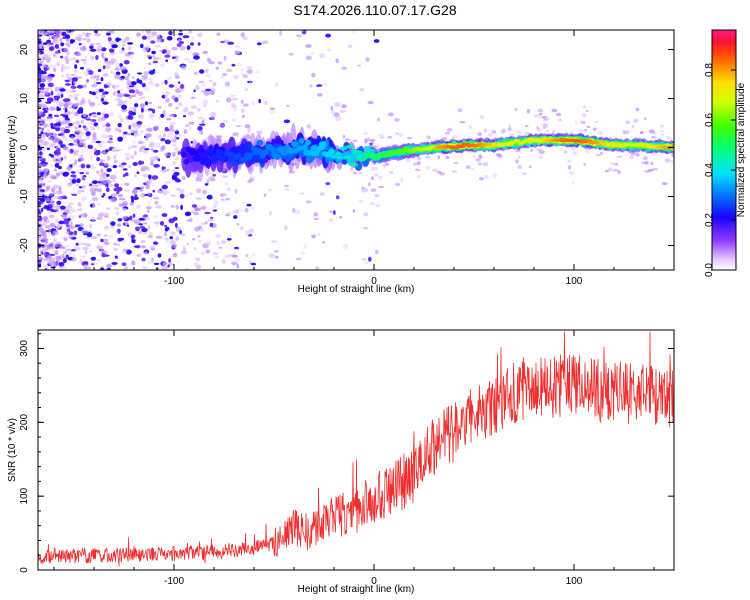 This screenshot has height=600, width=750. I want to click on colorbar-tick-label: 0.8, so click(709, 70).